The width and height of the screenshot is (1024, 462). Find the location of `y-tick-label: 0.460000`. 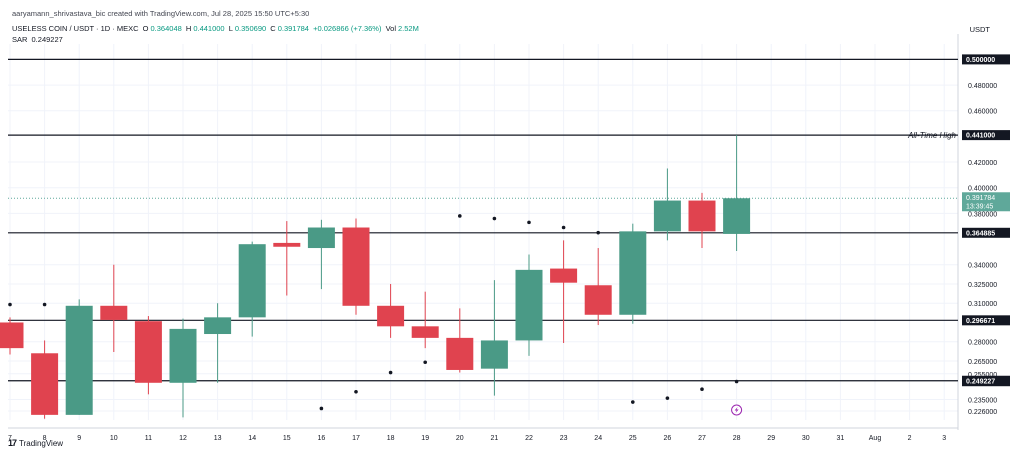

y-tick-label: 0.460000 is located at coordinates (982, 112).